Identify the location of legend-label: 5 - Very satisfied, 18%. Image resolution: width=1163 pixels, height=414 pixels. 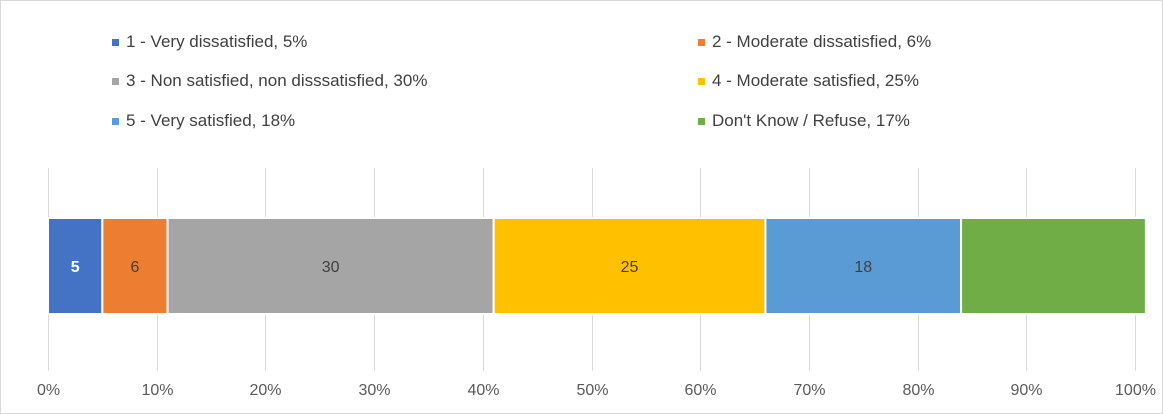
(211, 120).